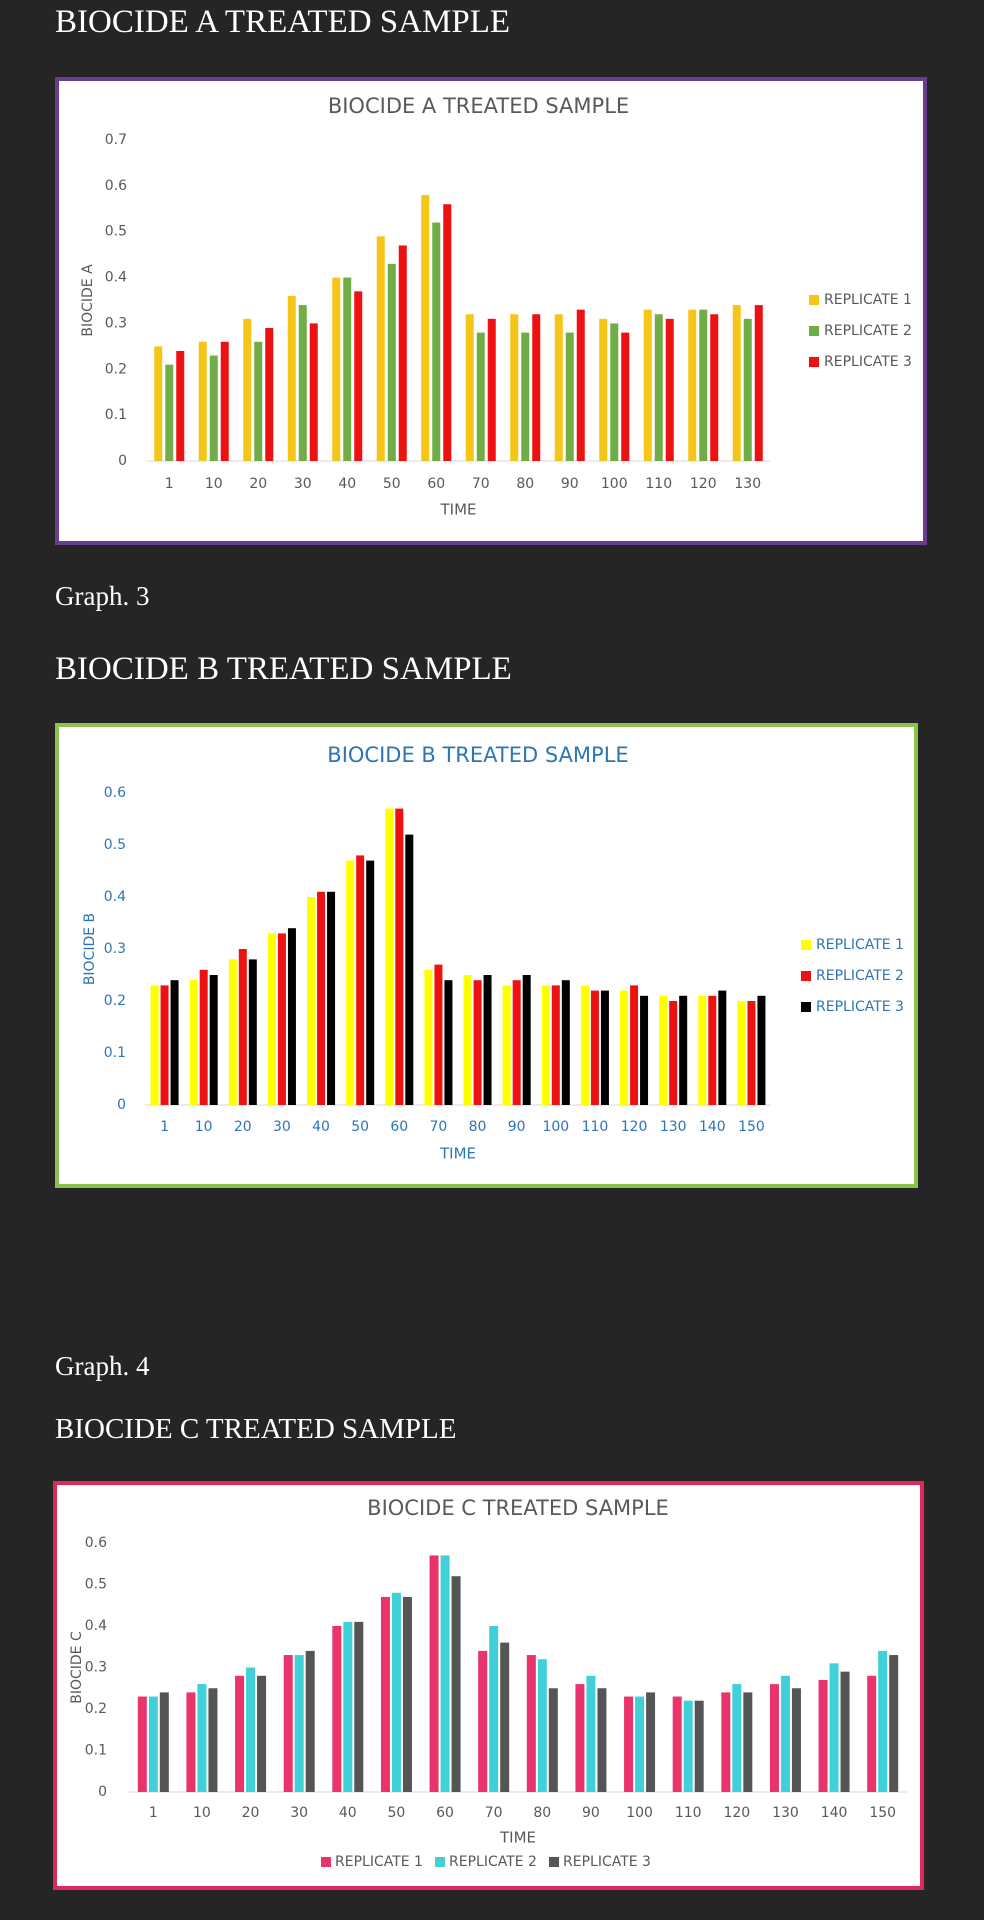 Image resolution: width=984 pixels, height=1920 pixels. I want to click on x-tick-label: 50, so click(397, 1813).